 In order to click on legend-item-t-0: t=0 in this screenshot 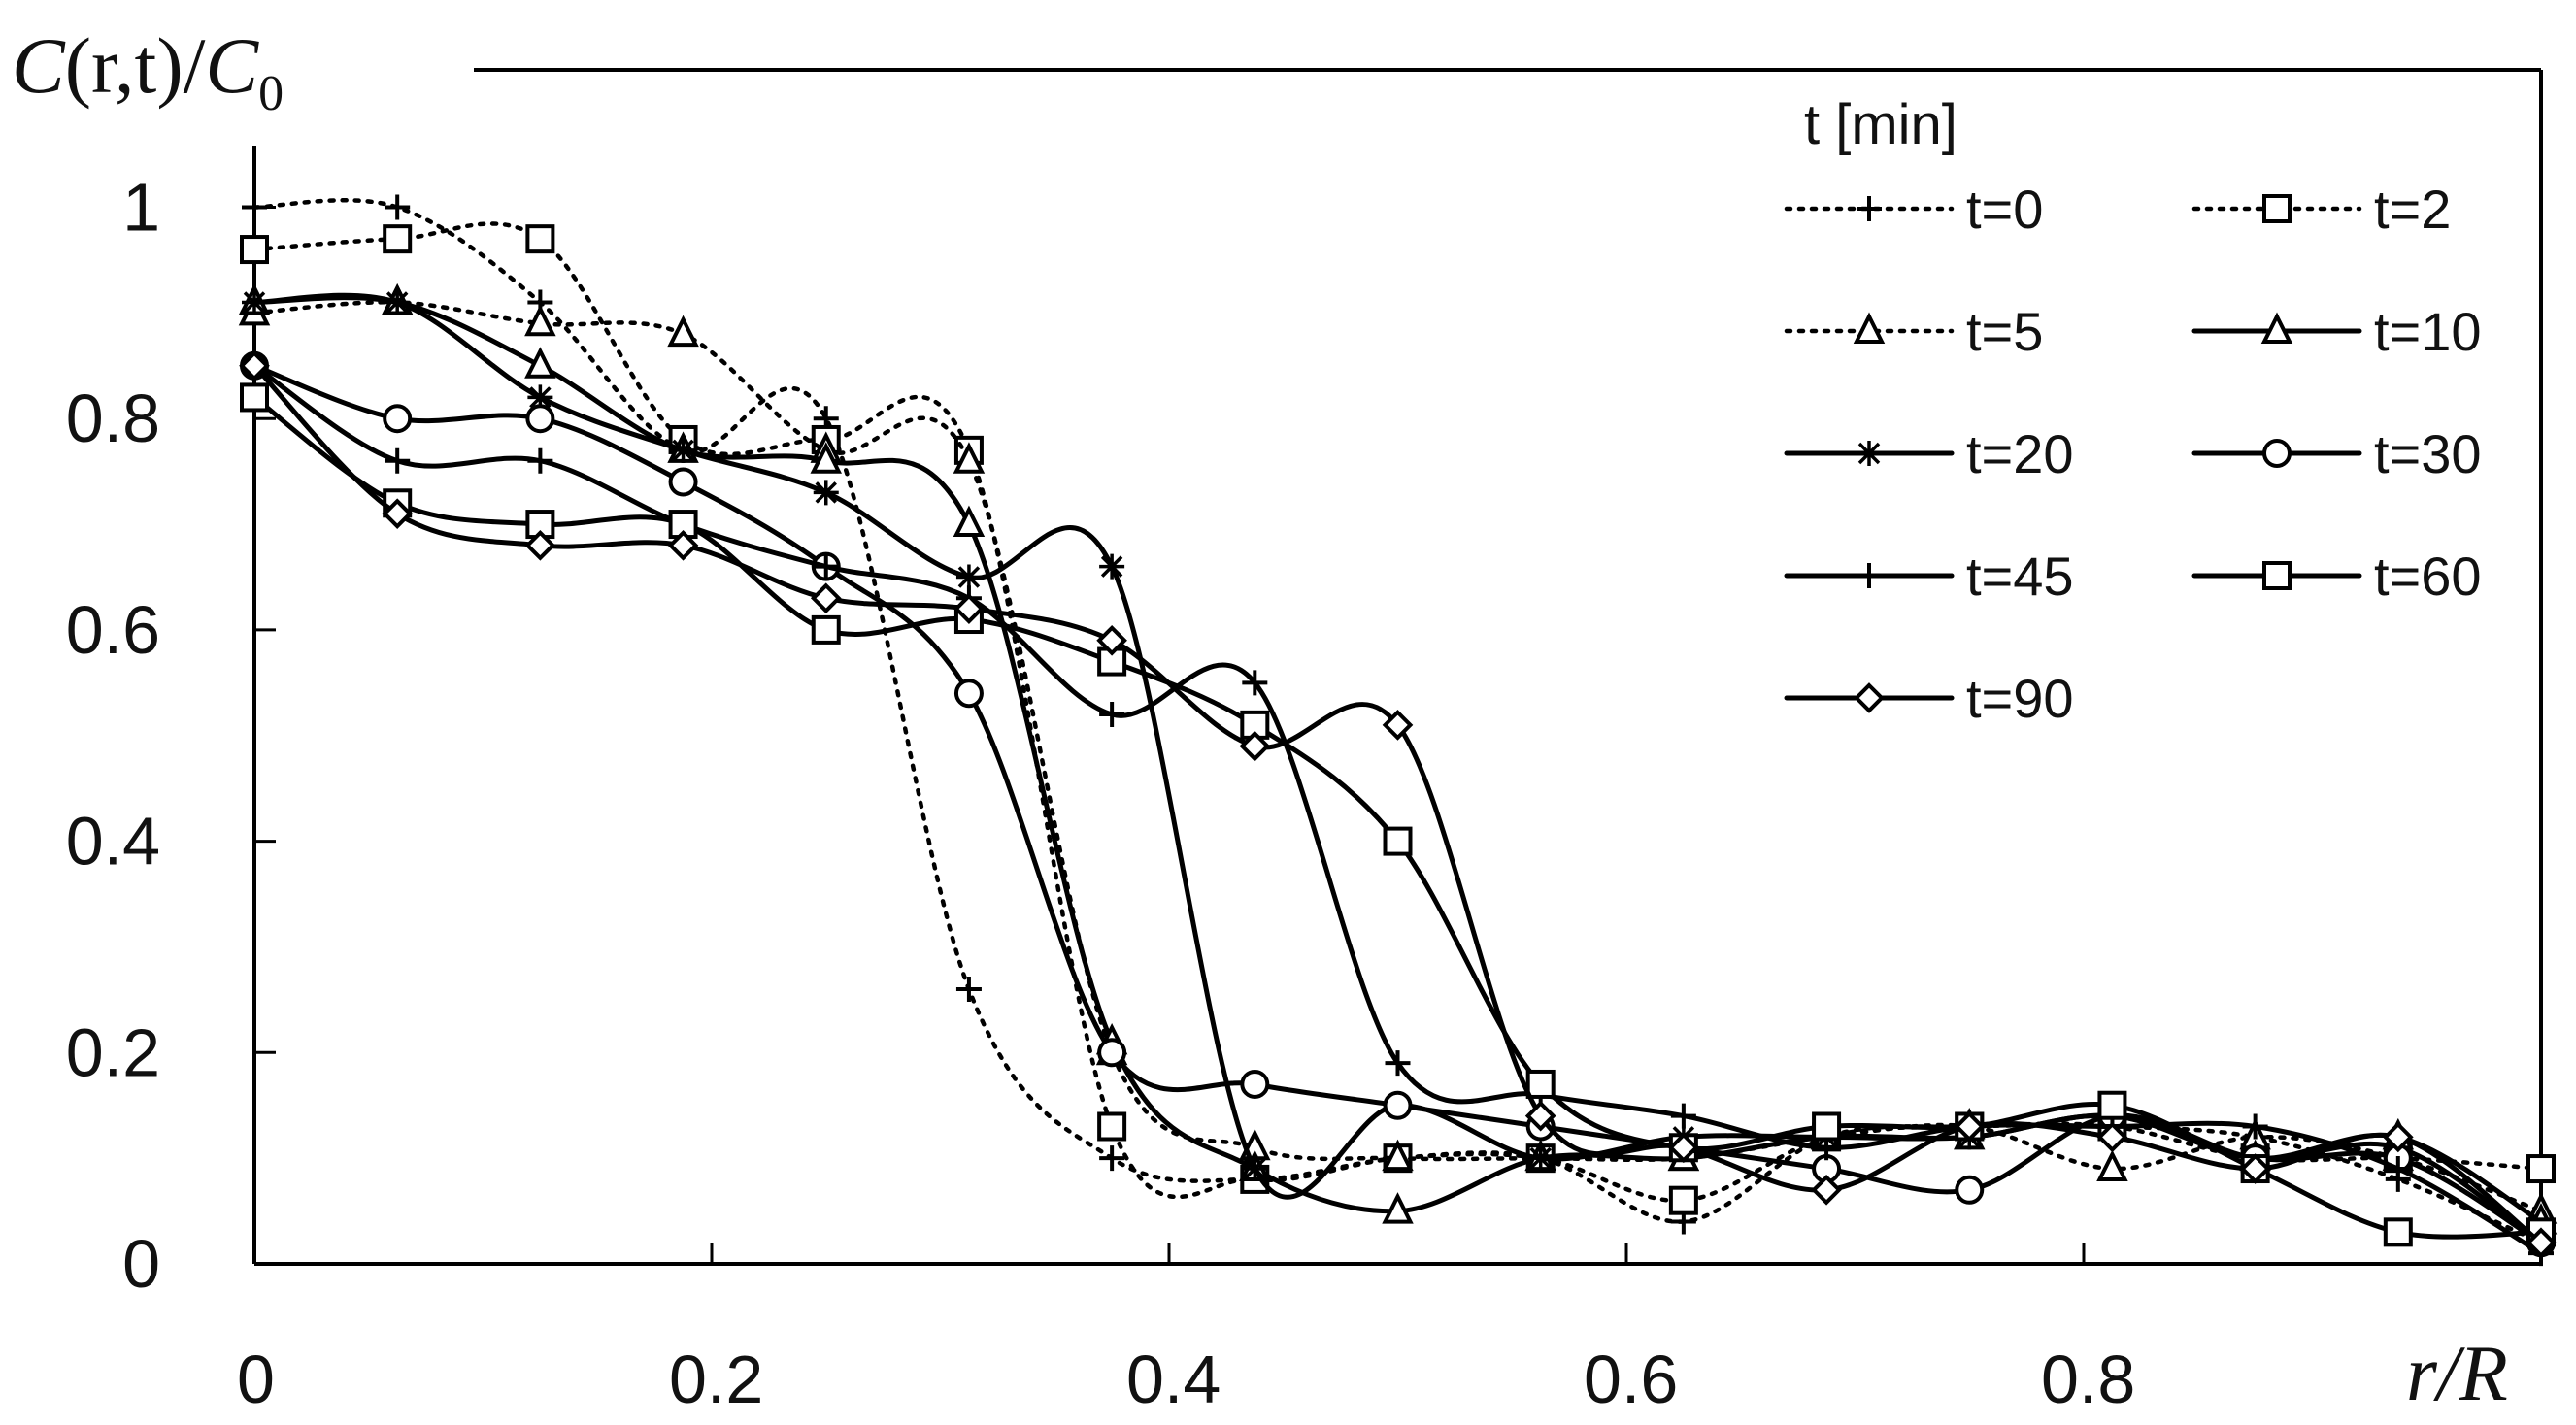, I will do `click(1914, 209)`.